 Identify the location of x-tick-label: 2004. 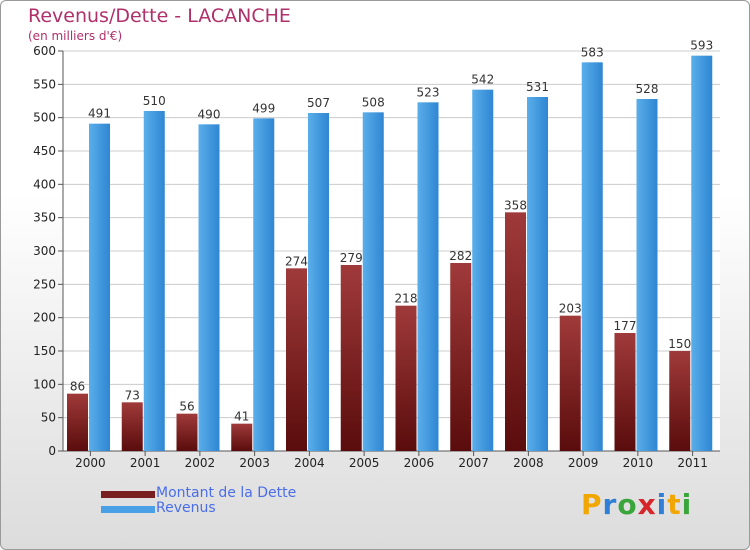
(309, 463).